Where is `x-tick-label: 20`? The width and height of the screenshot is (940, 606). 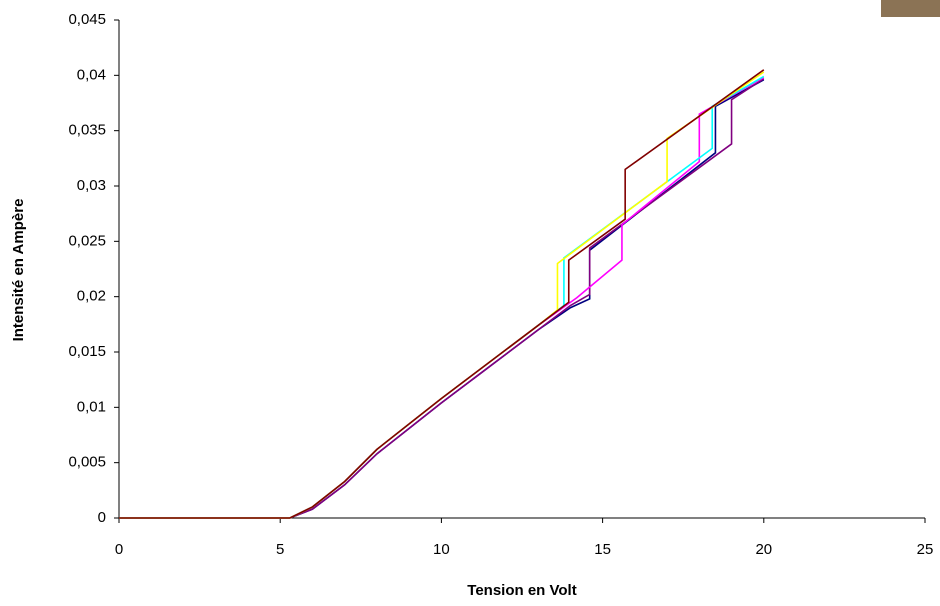
x-tick-label: 20 is located at coordinates (763, 549).